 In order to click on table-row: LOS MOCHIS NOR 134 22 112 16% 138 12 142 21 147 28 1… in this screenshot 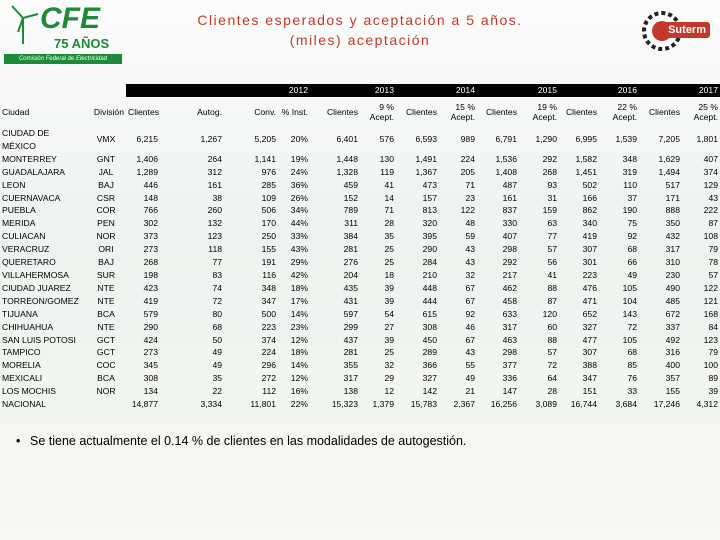, I will do `click(360, 391)`.